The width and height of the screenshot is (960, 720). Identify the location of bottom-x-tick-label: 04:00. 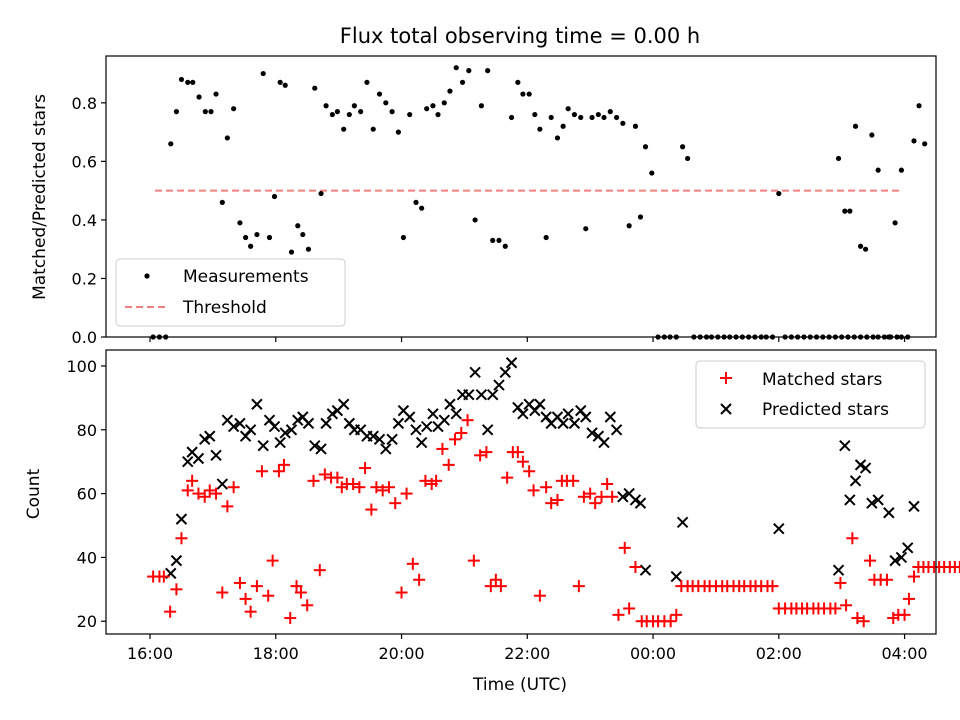
(905, 653).